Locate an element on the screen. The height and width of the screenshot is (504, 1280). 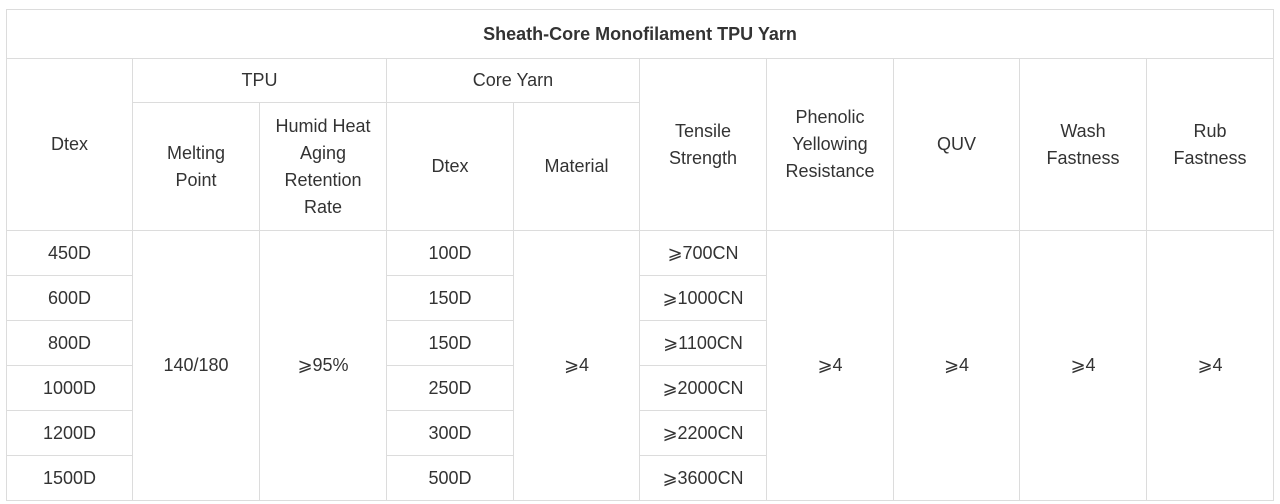
cell-rub-fastness: ⩾4 is located at coordinates (1210, 365).